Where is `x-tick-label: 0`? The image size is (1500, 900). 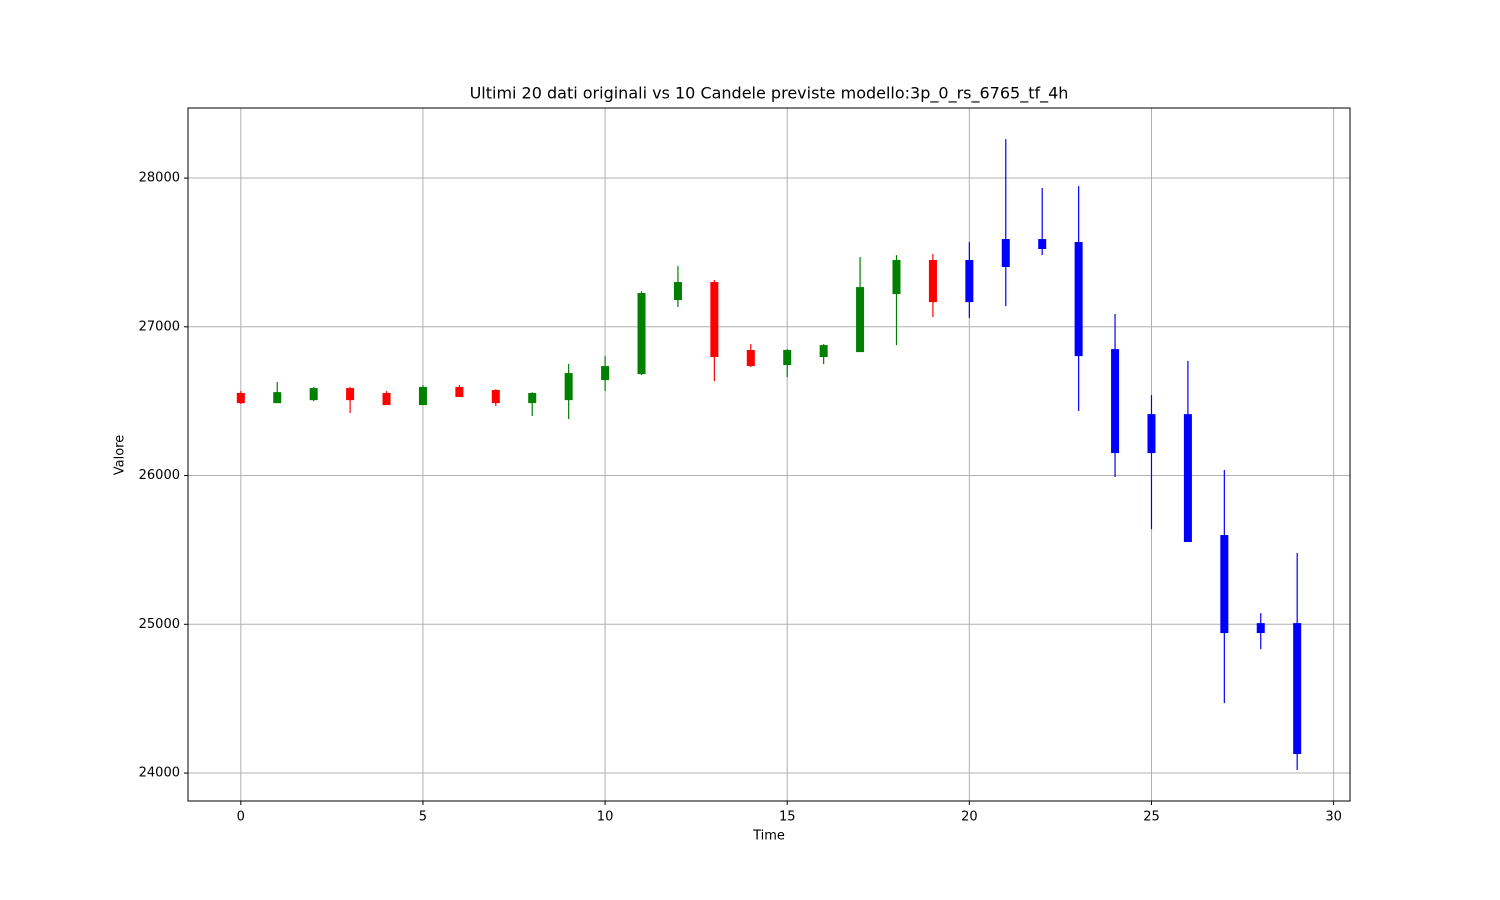
x-tick-label: 0 is located at coordinates (241, 817).